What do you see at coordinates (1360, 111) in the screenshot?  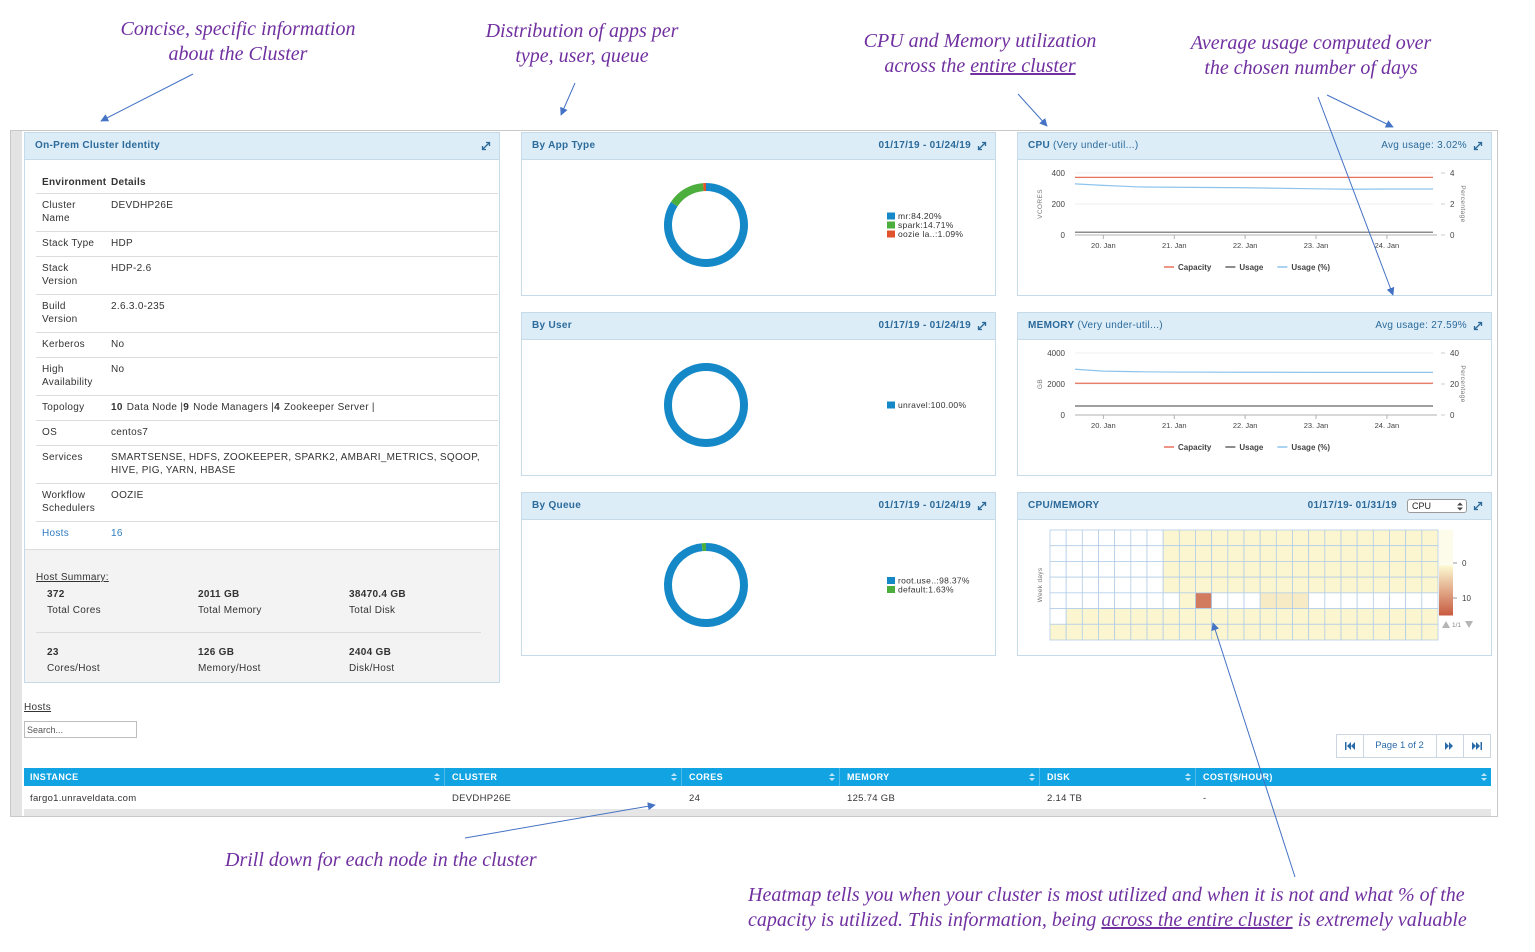 I see `annotation-arrow` at bounding box center [1360, 111].